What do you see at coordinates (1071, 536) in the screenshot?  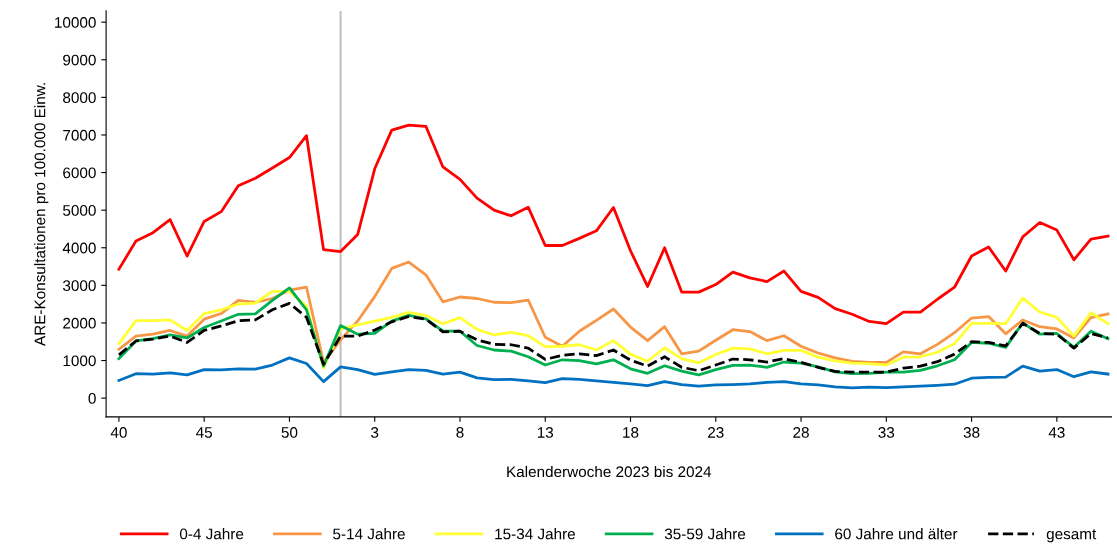 I see `legend-label: gesamt` at bounding box center [1071, 536].